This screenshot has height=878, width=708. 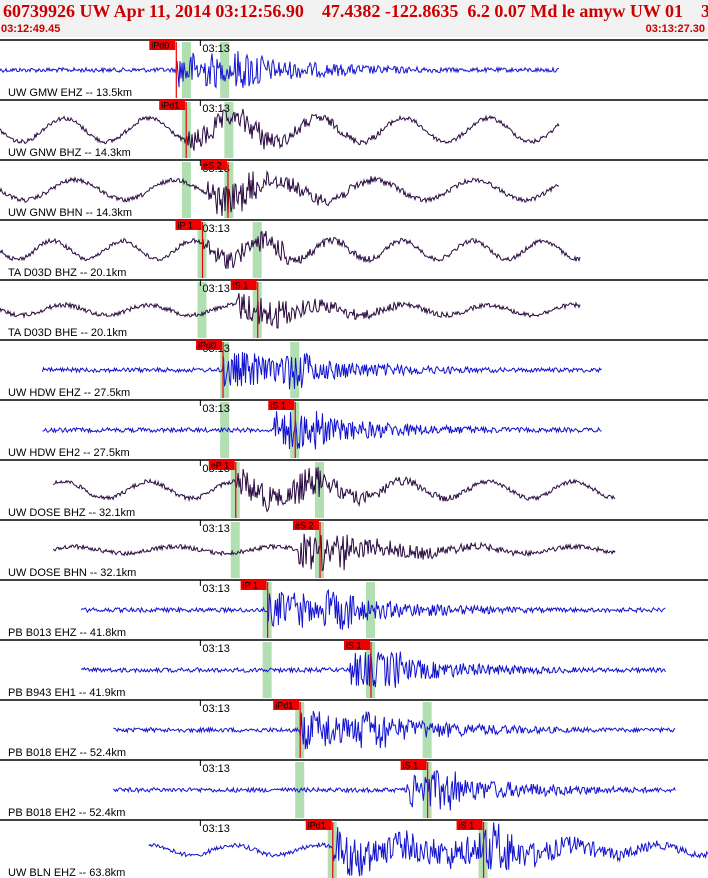 What do you see at coordinates (70, 93) in the screenshot?
I see `station-label: UW GMW EHZ -- 13.5km` at bounding box center [70, 93].